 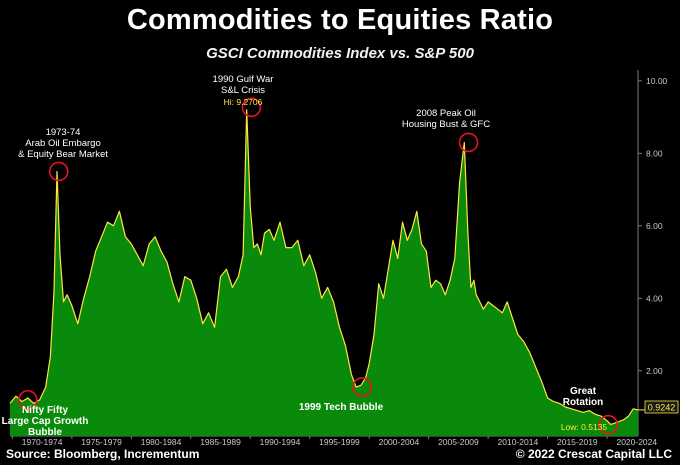 I want to click on low-label: Low: 0.5135, so click(x=584, y=427).